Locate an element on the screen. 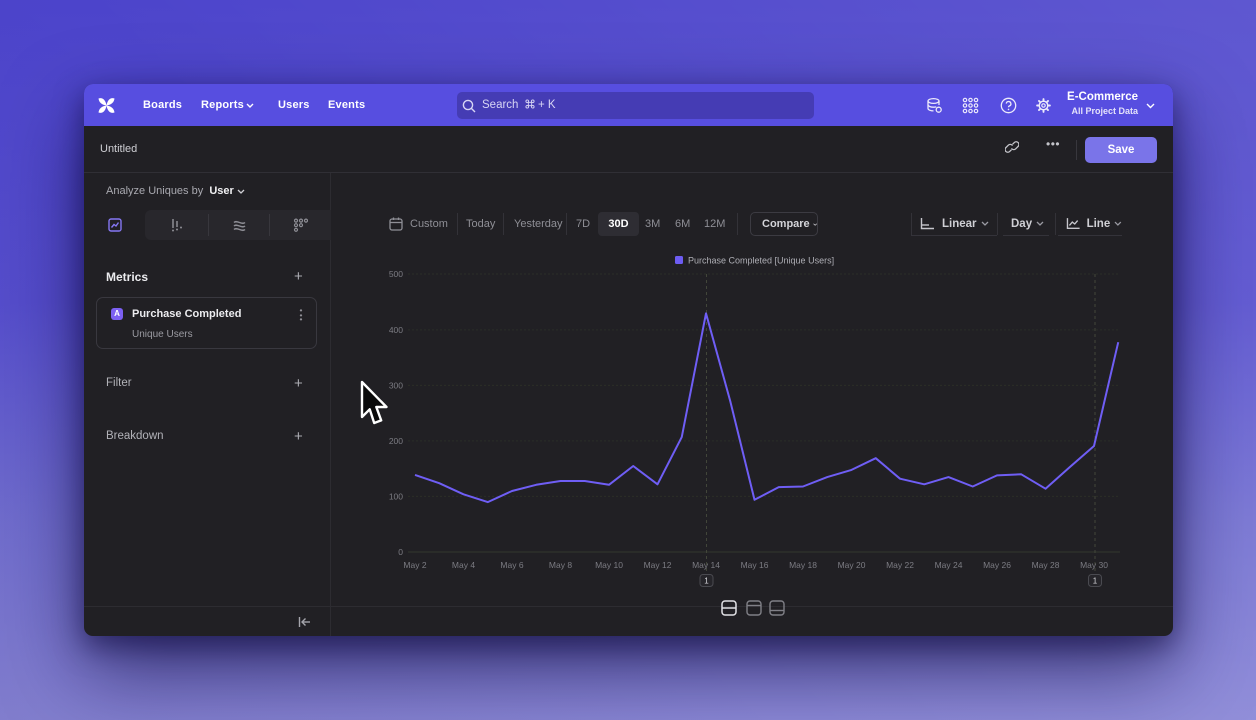  svg-text: May 22 is located at coordinates (900, 565).